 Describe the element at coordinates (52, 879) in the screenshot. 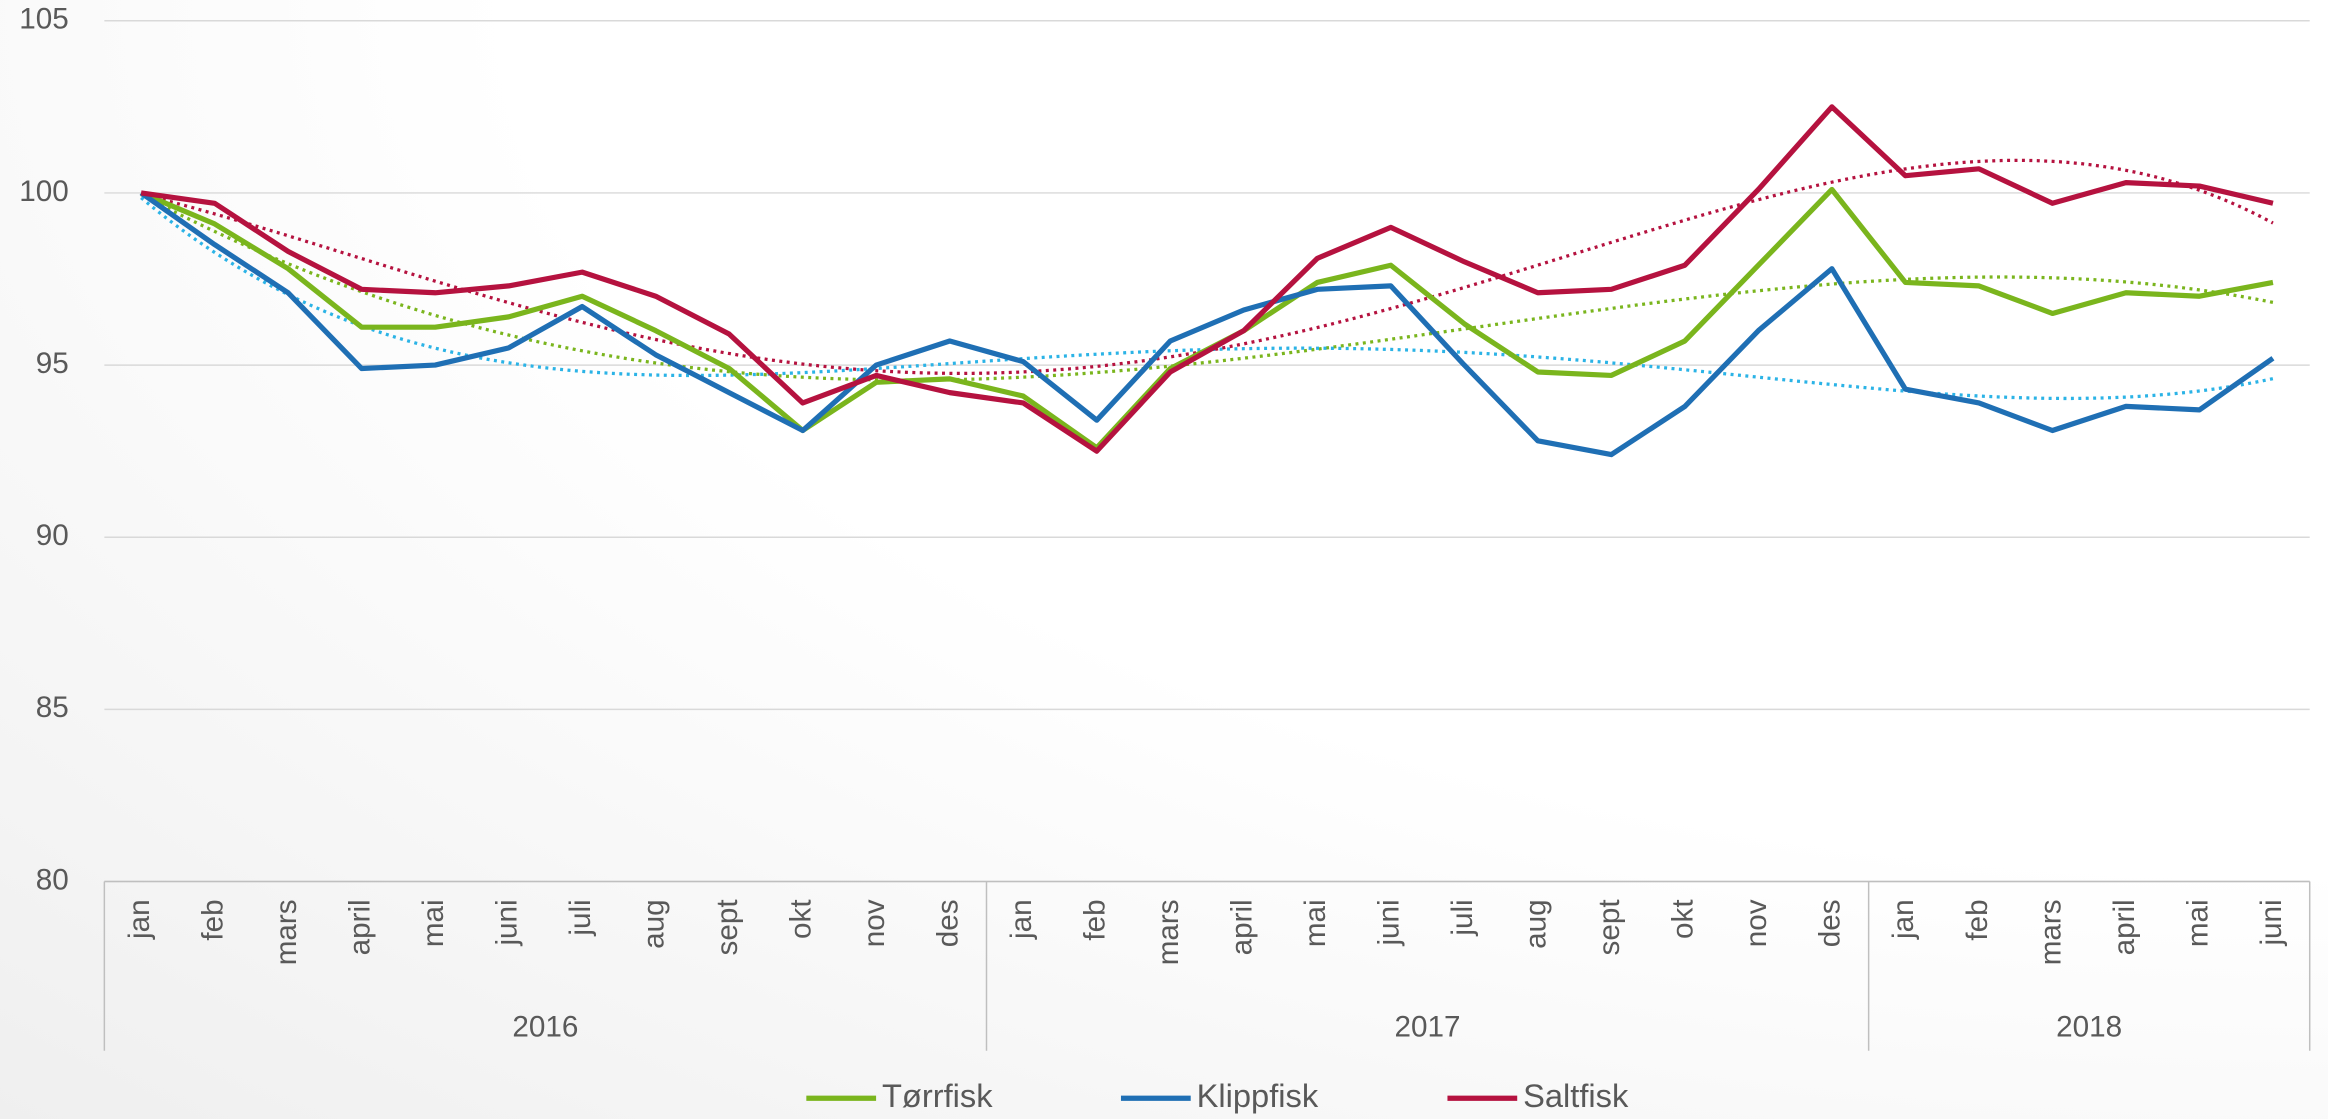

I see `y-tick-label: 80` at that location.